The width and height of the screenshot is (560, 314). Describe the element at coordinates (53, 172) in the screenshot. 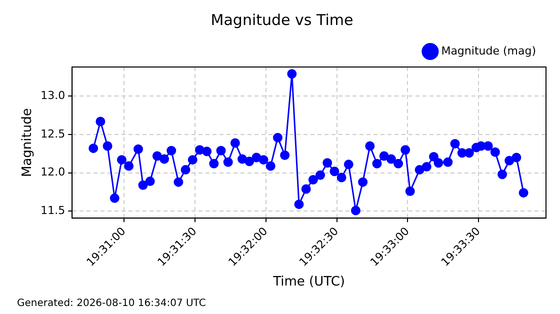

I see `y-tick-label: 12.0` at that location.